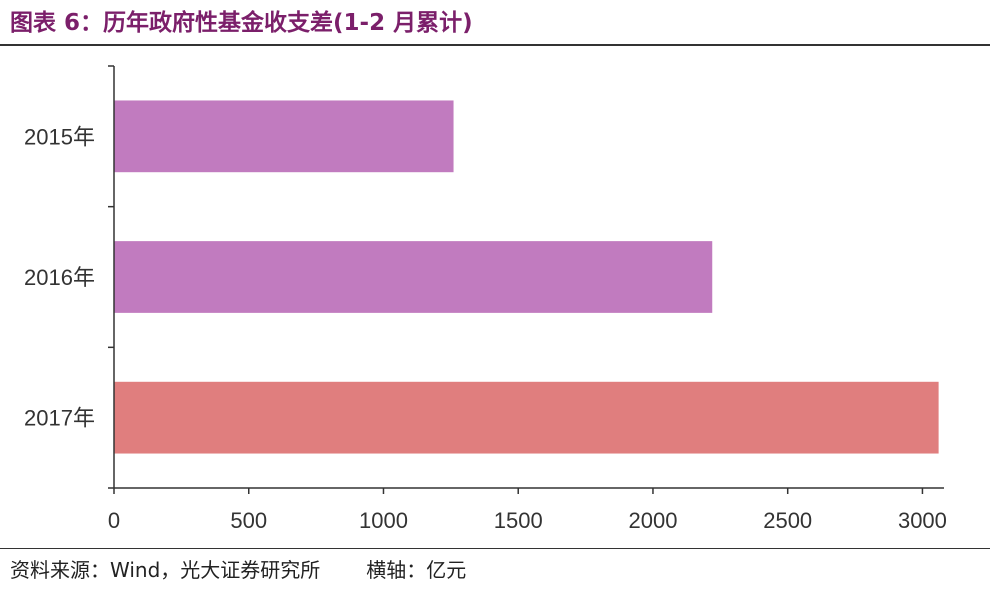 Image resolution: width=1000 pixels, height=591 pixels. Describe the element at coordinates (241, 23) in the screenshot. I see `chart-title: 图表 6：历年政府性基金收支差(1-2 月累计)` at that location.